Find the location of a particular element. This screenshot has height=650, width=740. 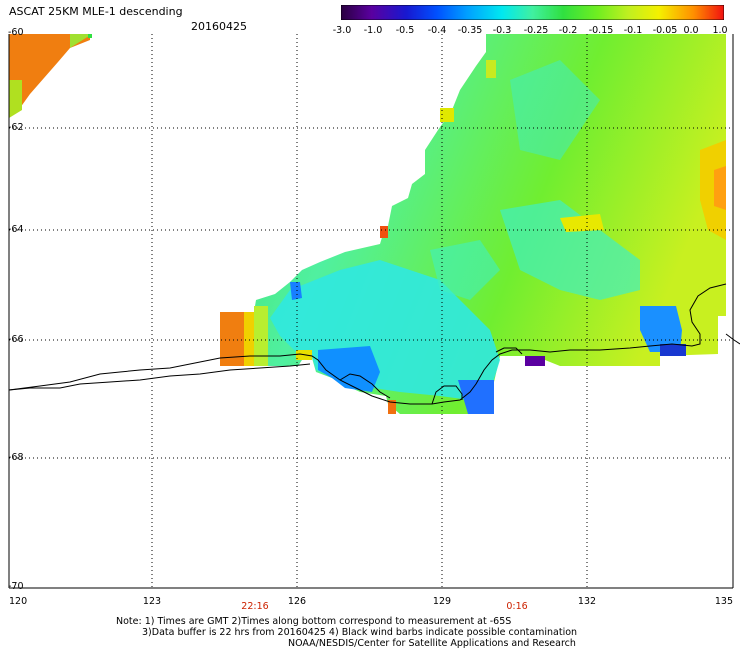

product-date: 20160425 is located at coordinates (219, 26).